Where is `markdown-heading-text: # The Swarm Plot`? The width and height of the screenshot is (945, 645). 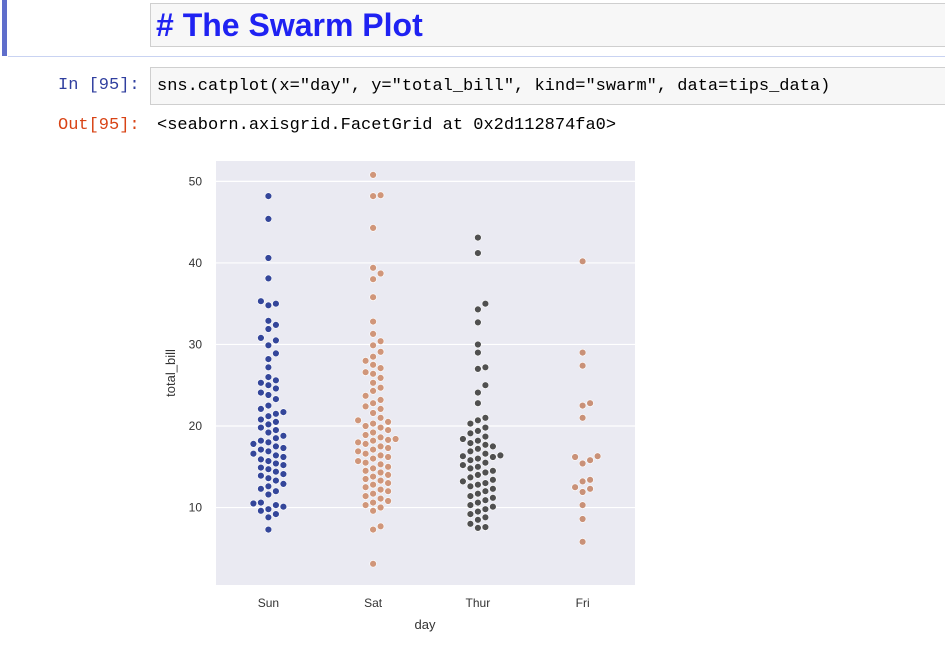 markdown-heading-text: # The Swarm Plot is located at coordinates (289, 25).